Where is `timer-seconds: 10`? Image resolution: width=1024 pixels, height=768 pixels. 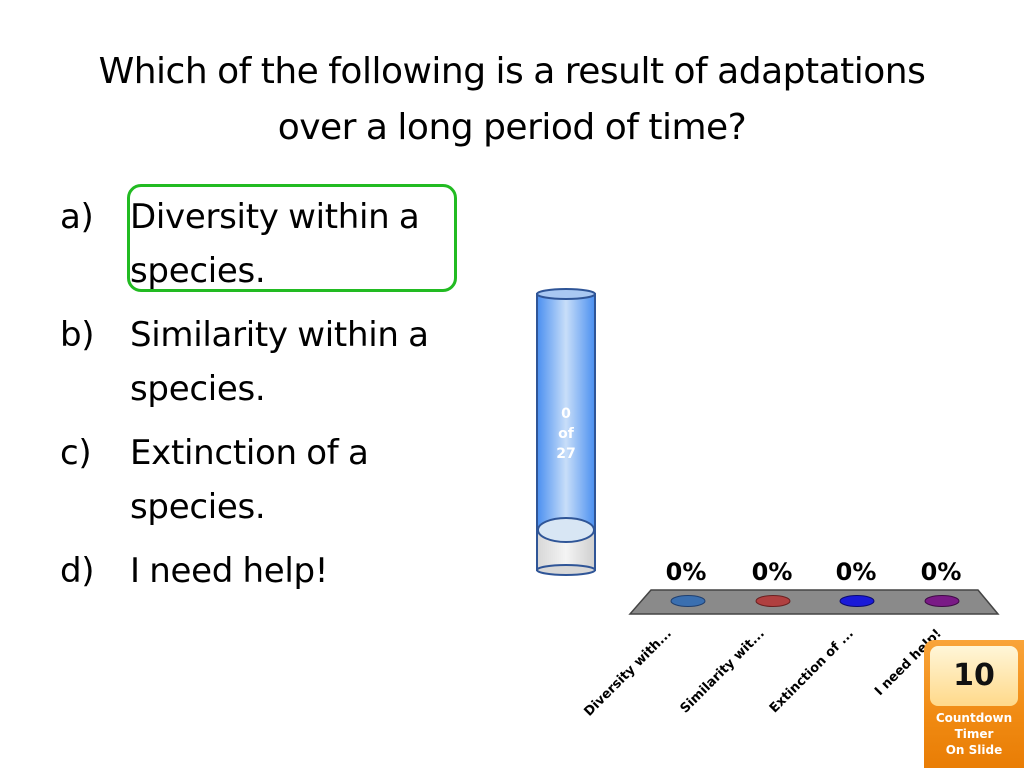
timer-seconds: 10 is located at coordinates (974, 676).